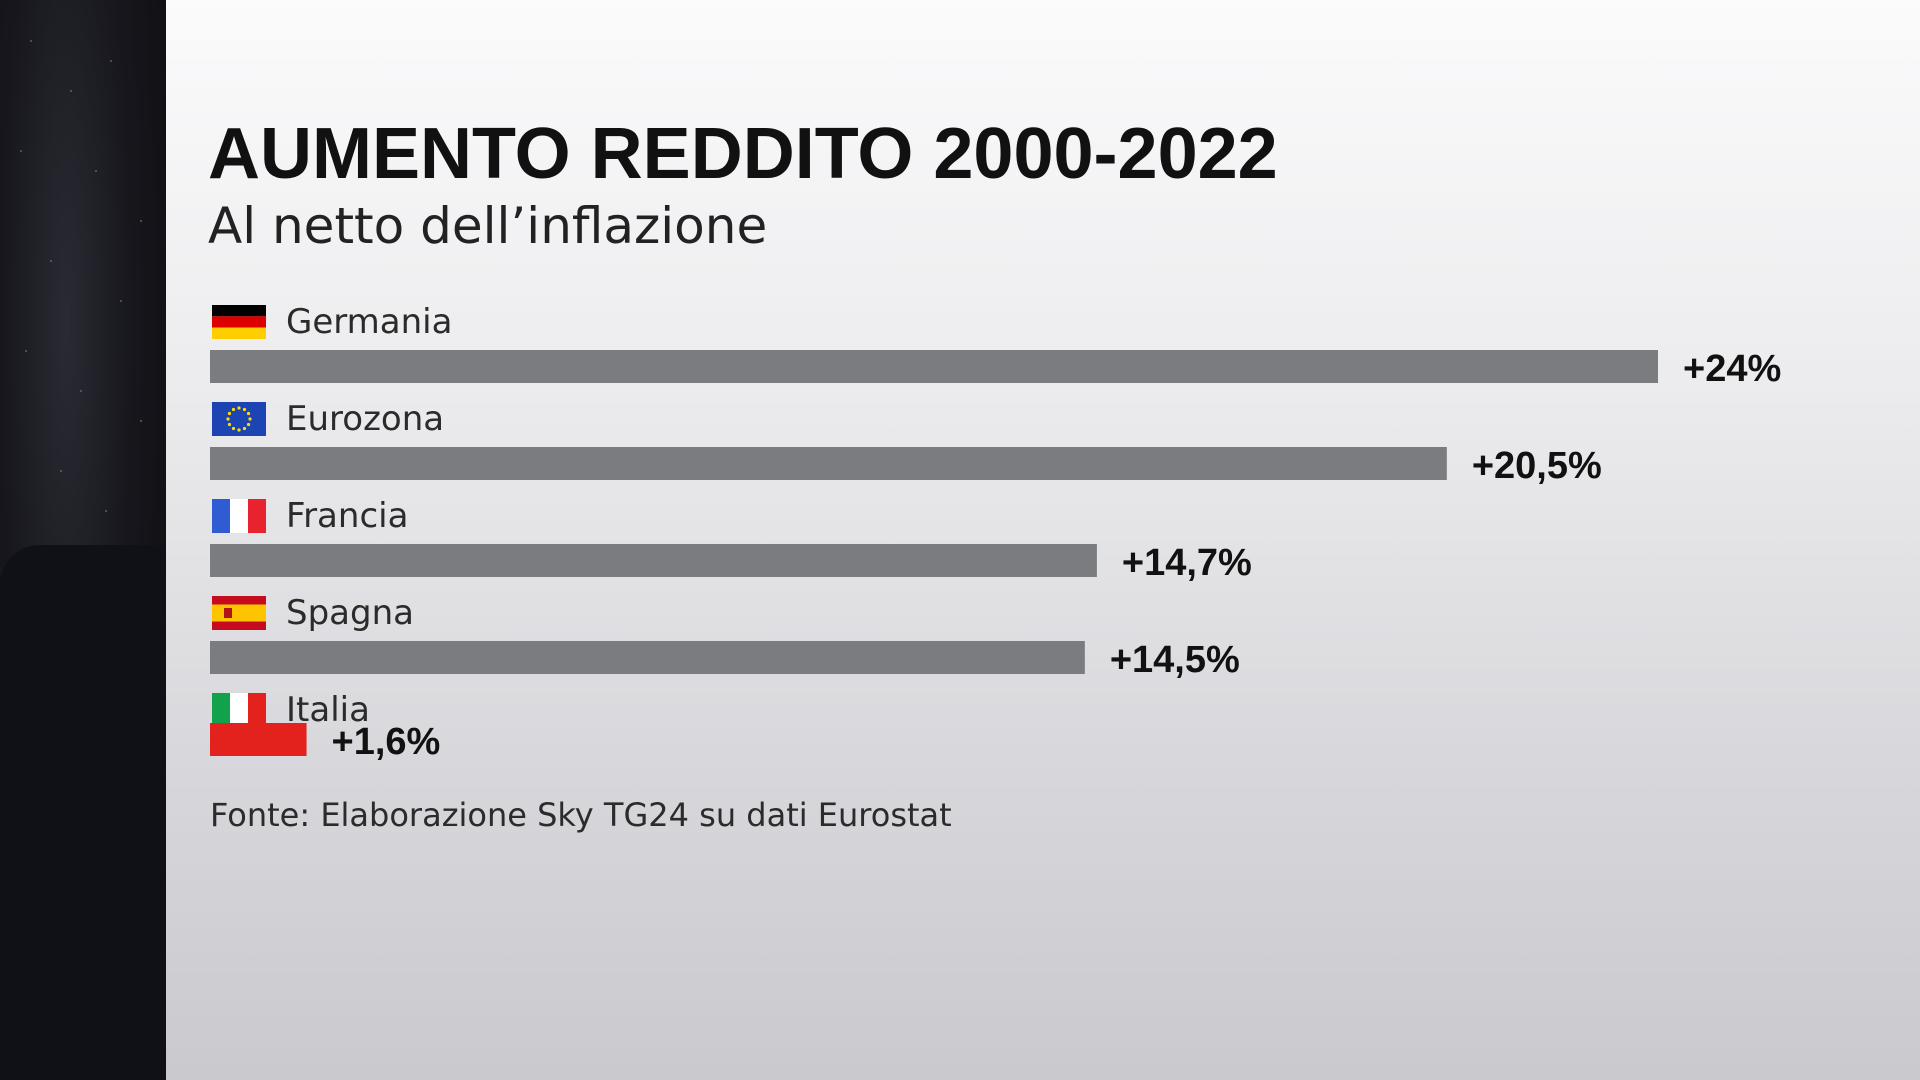 This screenshot has height=1080, width=1920. Describe the element at coordinates (239, 516) in the screenshot. I see `flag-france-icon` at that location.